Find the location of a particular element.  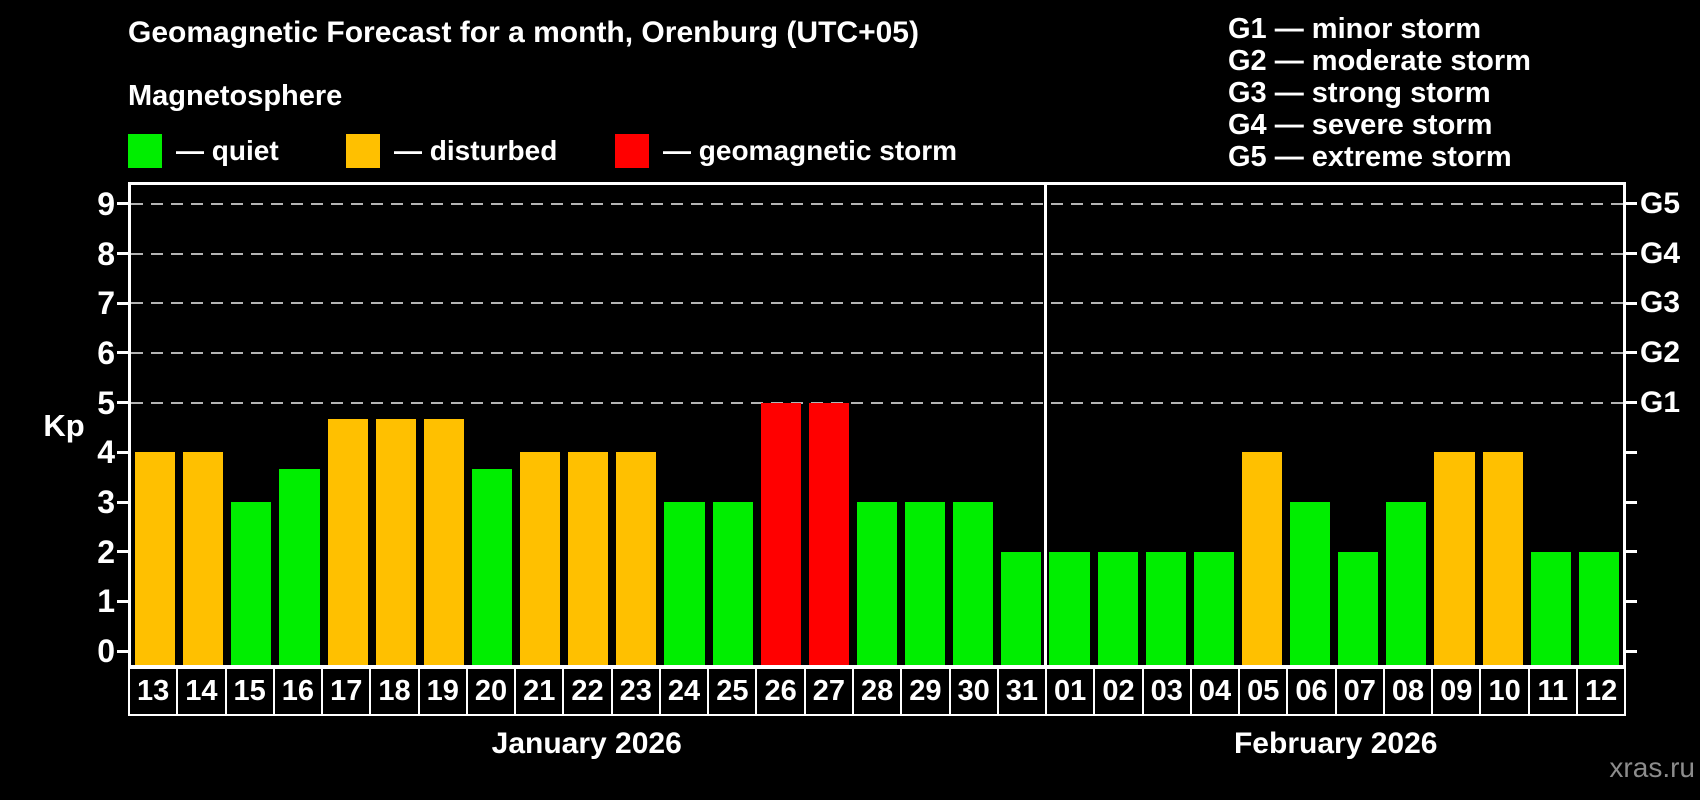

g-legend-line-5: G5 — extreme storm is located at coordinates (1370, 157).